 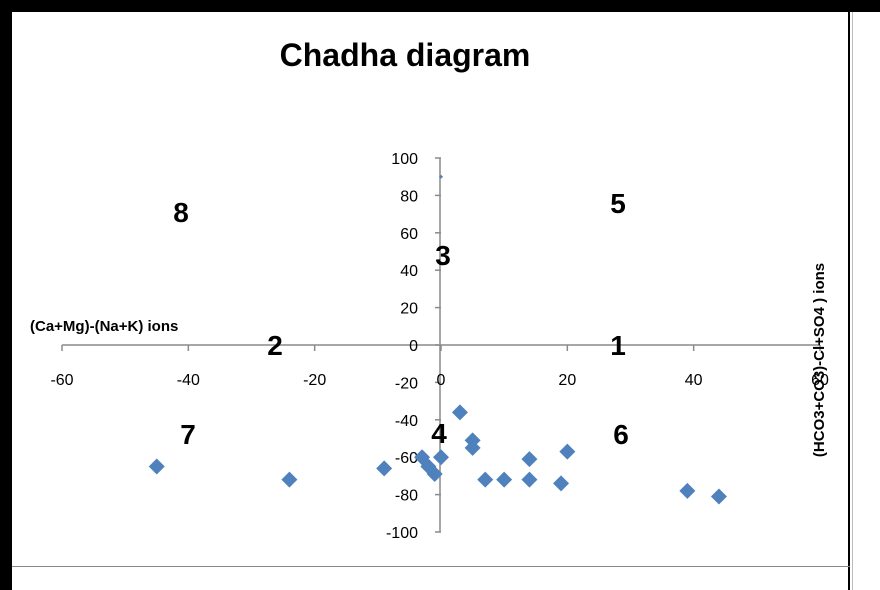 What do you see at coordinates (181, 212) in the screenshot?
I see `zone-label-8: 8` at bounding box center [181, 212].